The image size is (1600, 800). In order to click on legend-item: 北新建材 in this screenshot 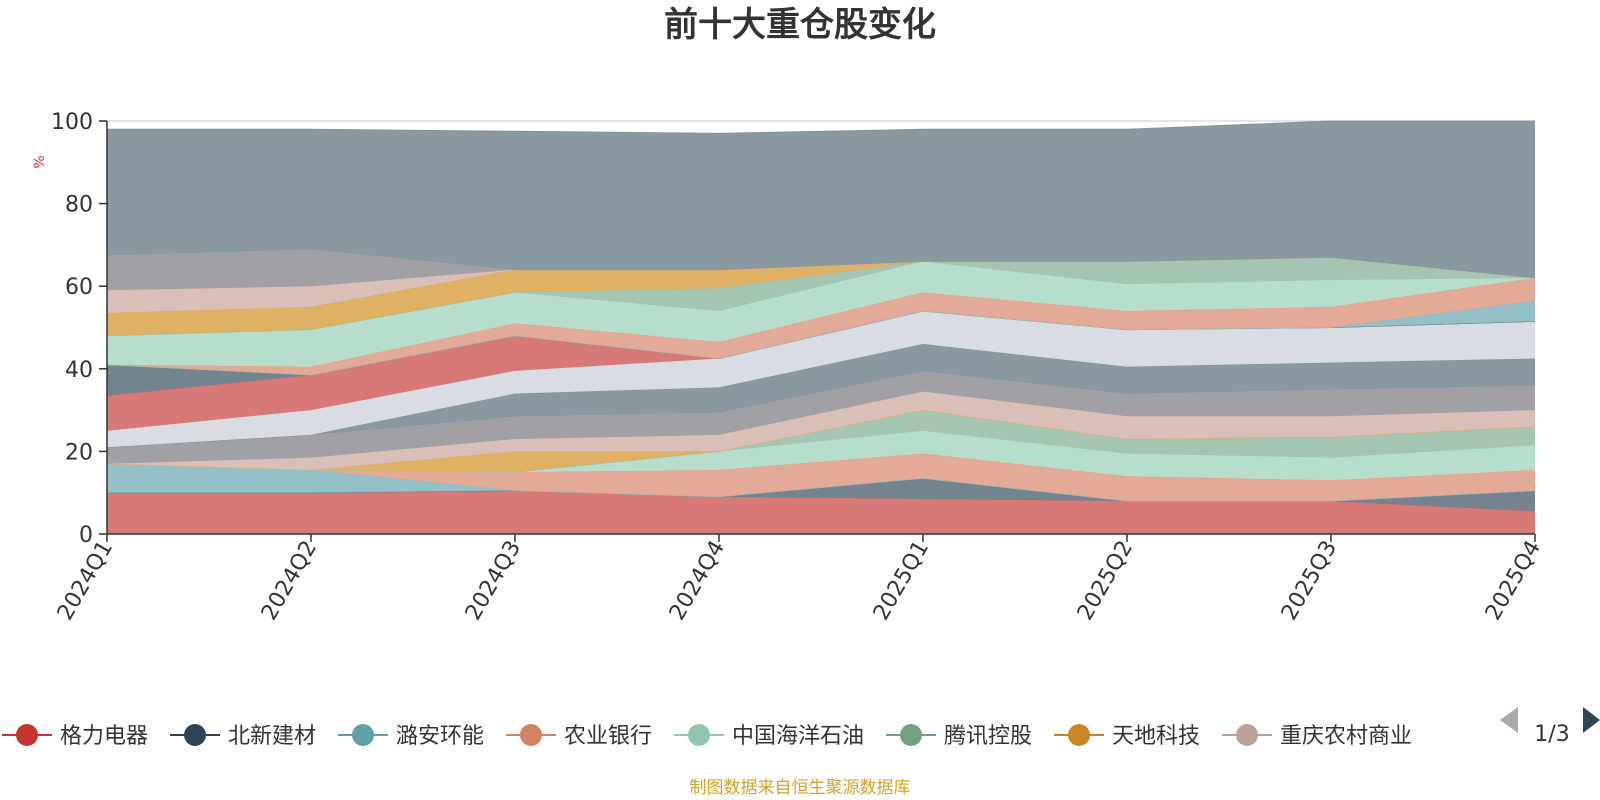, I will do `click(243, 736)`.